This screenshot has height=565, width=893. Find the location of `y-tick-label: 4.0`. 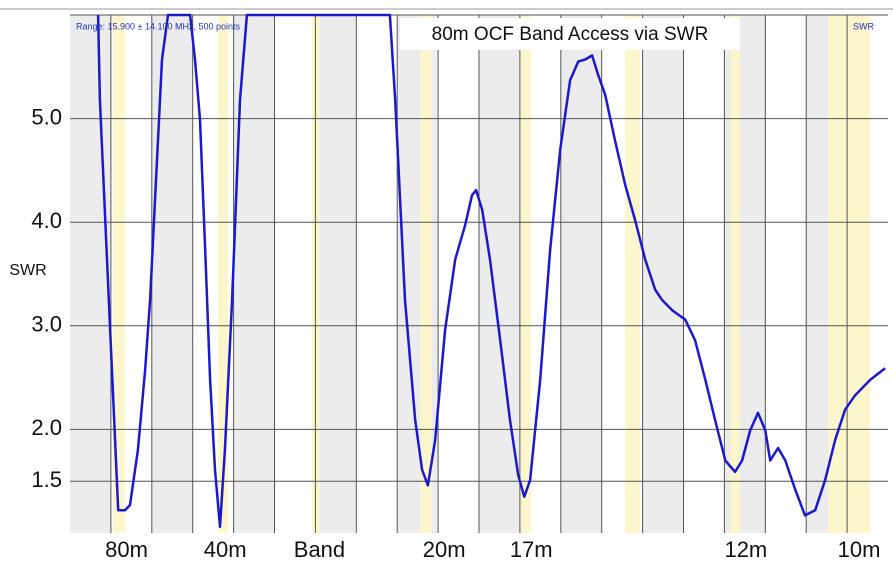

y-tick-label: 4.0 is located at coordinates (46, 220).